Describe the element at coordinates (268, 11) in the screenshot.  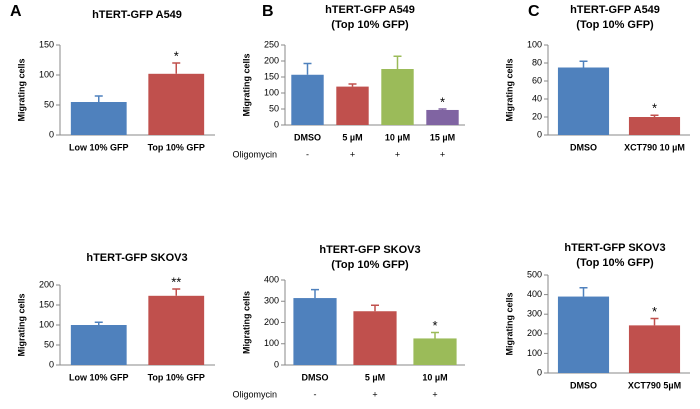
I see `panel-label: B` at that location.